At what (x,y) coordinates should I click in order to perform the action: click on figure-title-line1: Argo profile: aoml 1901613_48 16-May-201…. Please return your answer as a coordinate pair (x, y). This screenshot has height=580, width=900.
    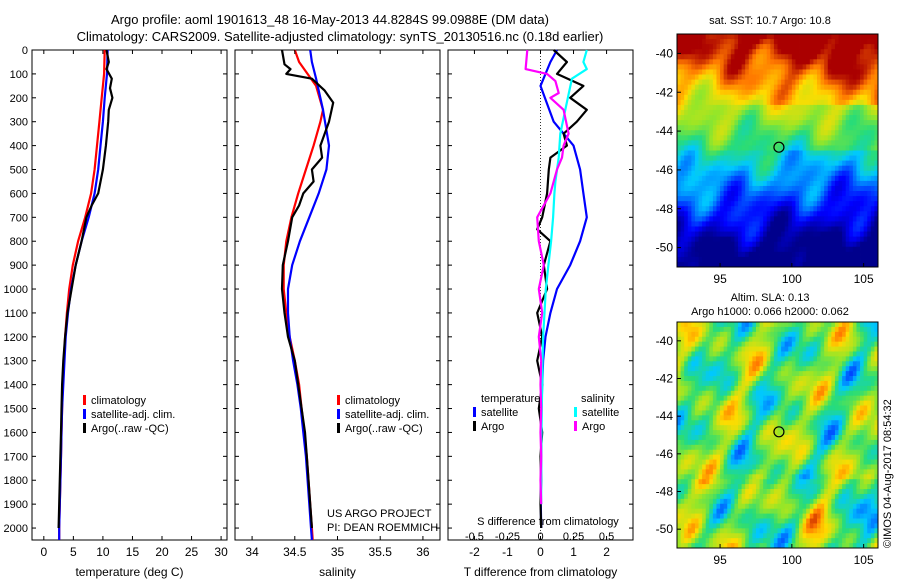
    Looking at the image, I should click on (330, 19).